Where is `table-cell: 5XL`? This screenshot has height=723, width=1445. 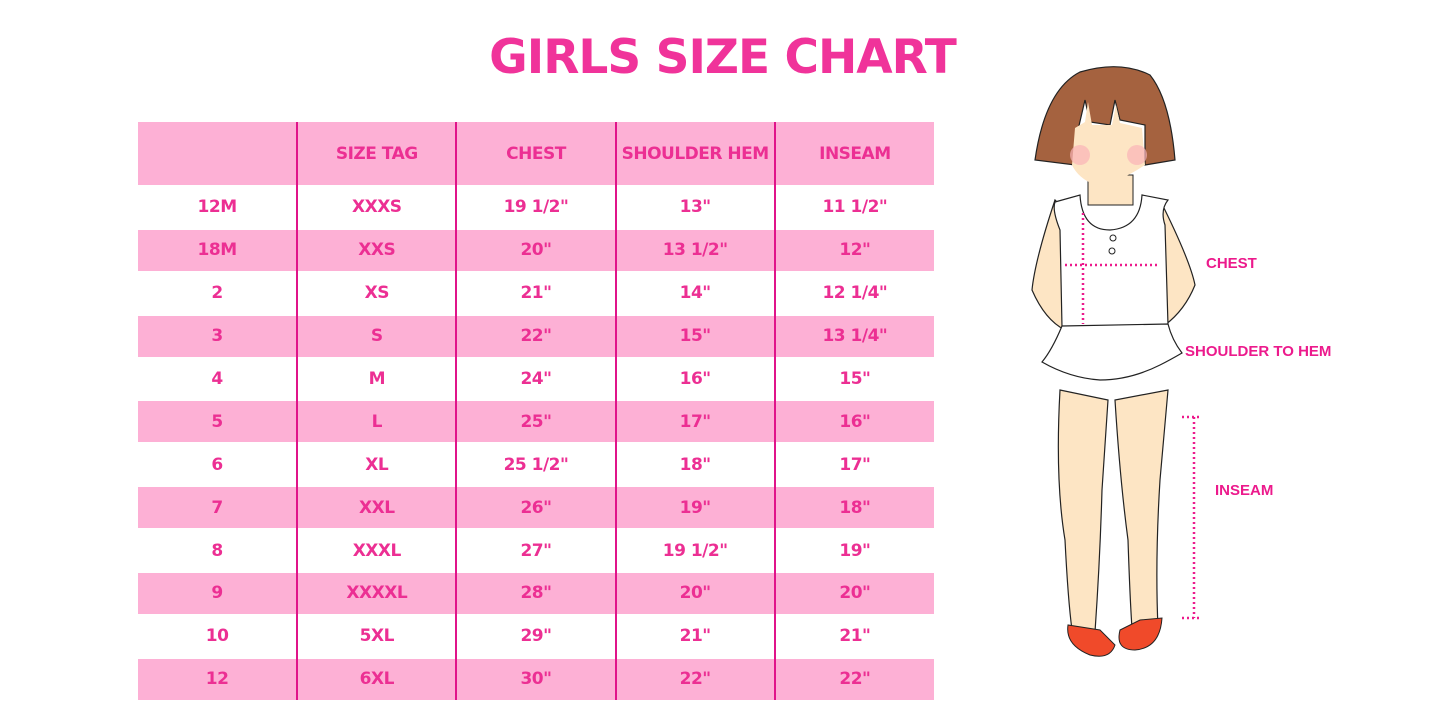 table-cell: 5XL is located at coordinates (376, 635).